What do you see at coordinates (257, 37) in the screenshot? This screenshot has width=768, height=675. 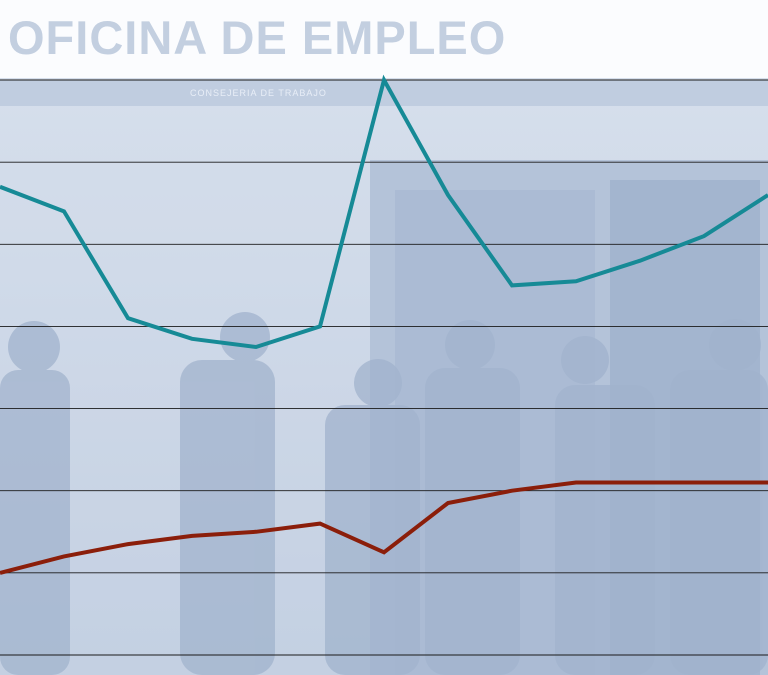 I see `sign-text: OFICINA DE EMPLEO` at bounding box center [257, 37].